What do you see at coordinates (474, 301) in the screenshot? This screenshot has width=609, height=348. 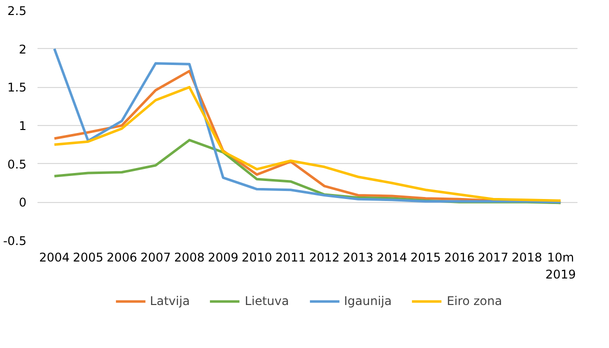 I see `legend-label: Eiro zona` at bounding box center [474, 301].